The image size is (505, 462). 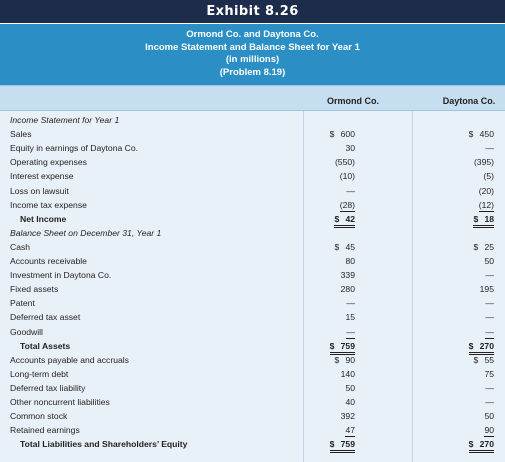 What do you see at coordinates (486, 204) in the screenshot?
I see `cell-value: (12)` at bounding box center [486, 204].